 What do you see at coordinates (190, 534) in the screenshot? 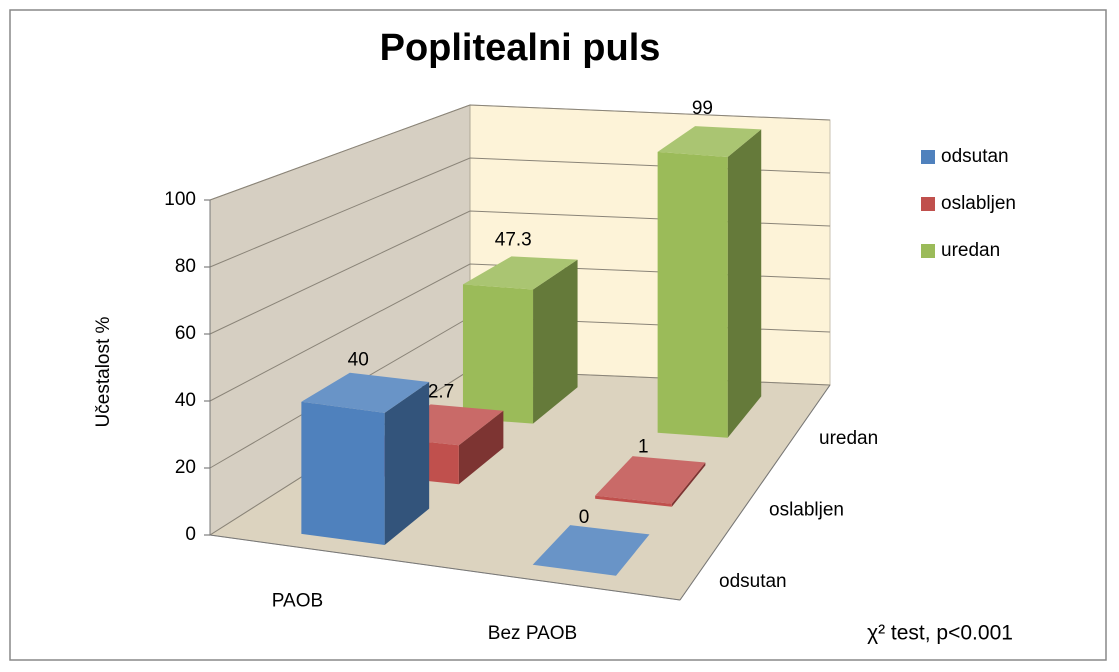
I see `y-tick-label: 0` at bounding box center [190, 534].